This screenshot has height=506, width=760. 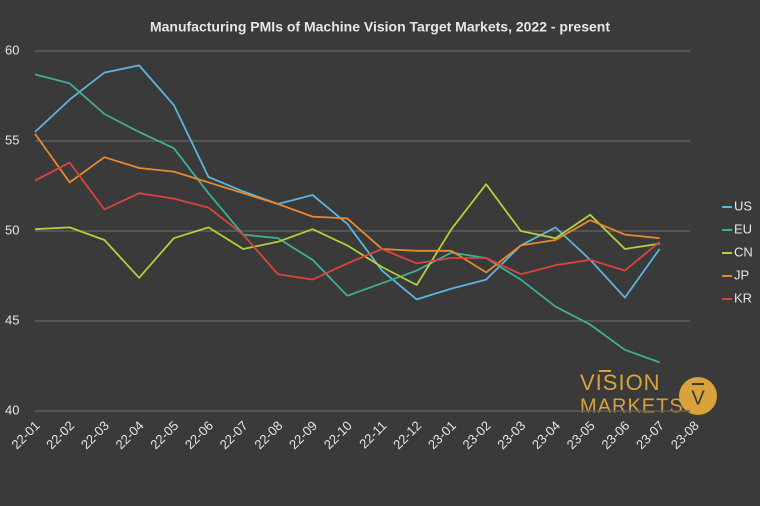 I want to click on logo-badge: V, so click(x=698, y=398).